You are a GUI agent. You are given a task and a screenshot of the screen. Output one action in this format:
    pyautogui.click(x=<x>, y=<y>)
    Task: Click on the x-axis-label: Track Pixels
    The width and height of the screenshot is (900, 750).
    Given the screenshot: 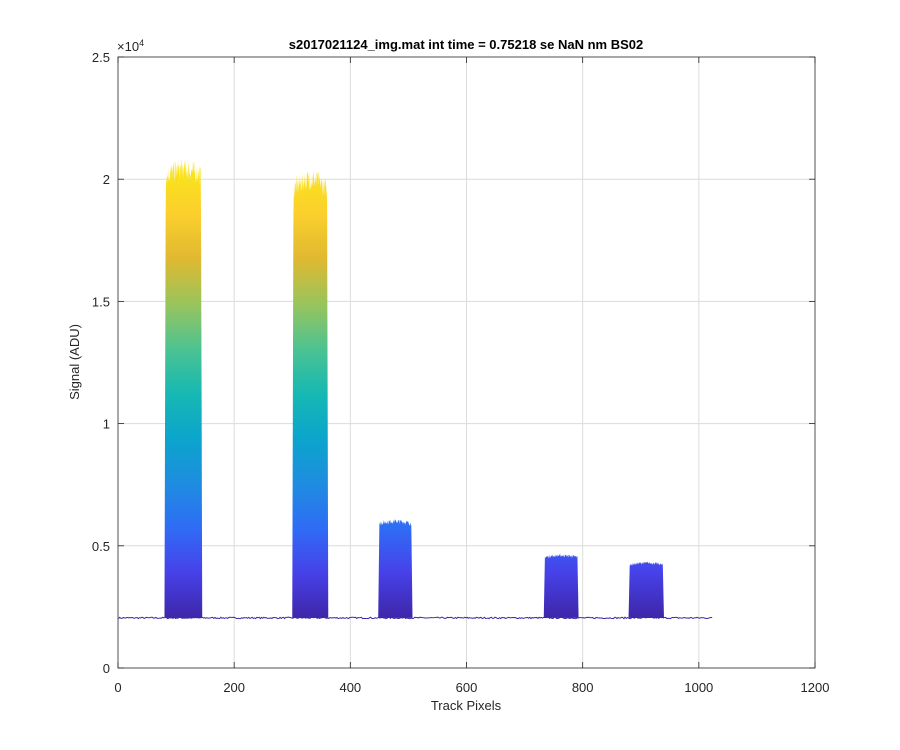 What is the action you would take?
    pyautogui.click(x=466, y=705)
    